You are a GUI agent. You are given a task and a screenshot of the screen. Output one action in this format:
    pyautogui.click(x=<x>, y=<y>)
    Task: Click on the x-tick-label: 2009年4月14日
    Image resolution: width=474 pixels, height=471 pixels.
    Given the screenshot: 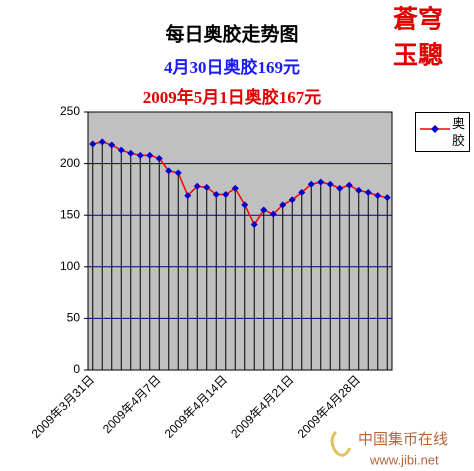 What is the action you would take?
    pyautogui.click(x=196, y=406)
    